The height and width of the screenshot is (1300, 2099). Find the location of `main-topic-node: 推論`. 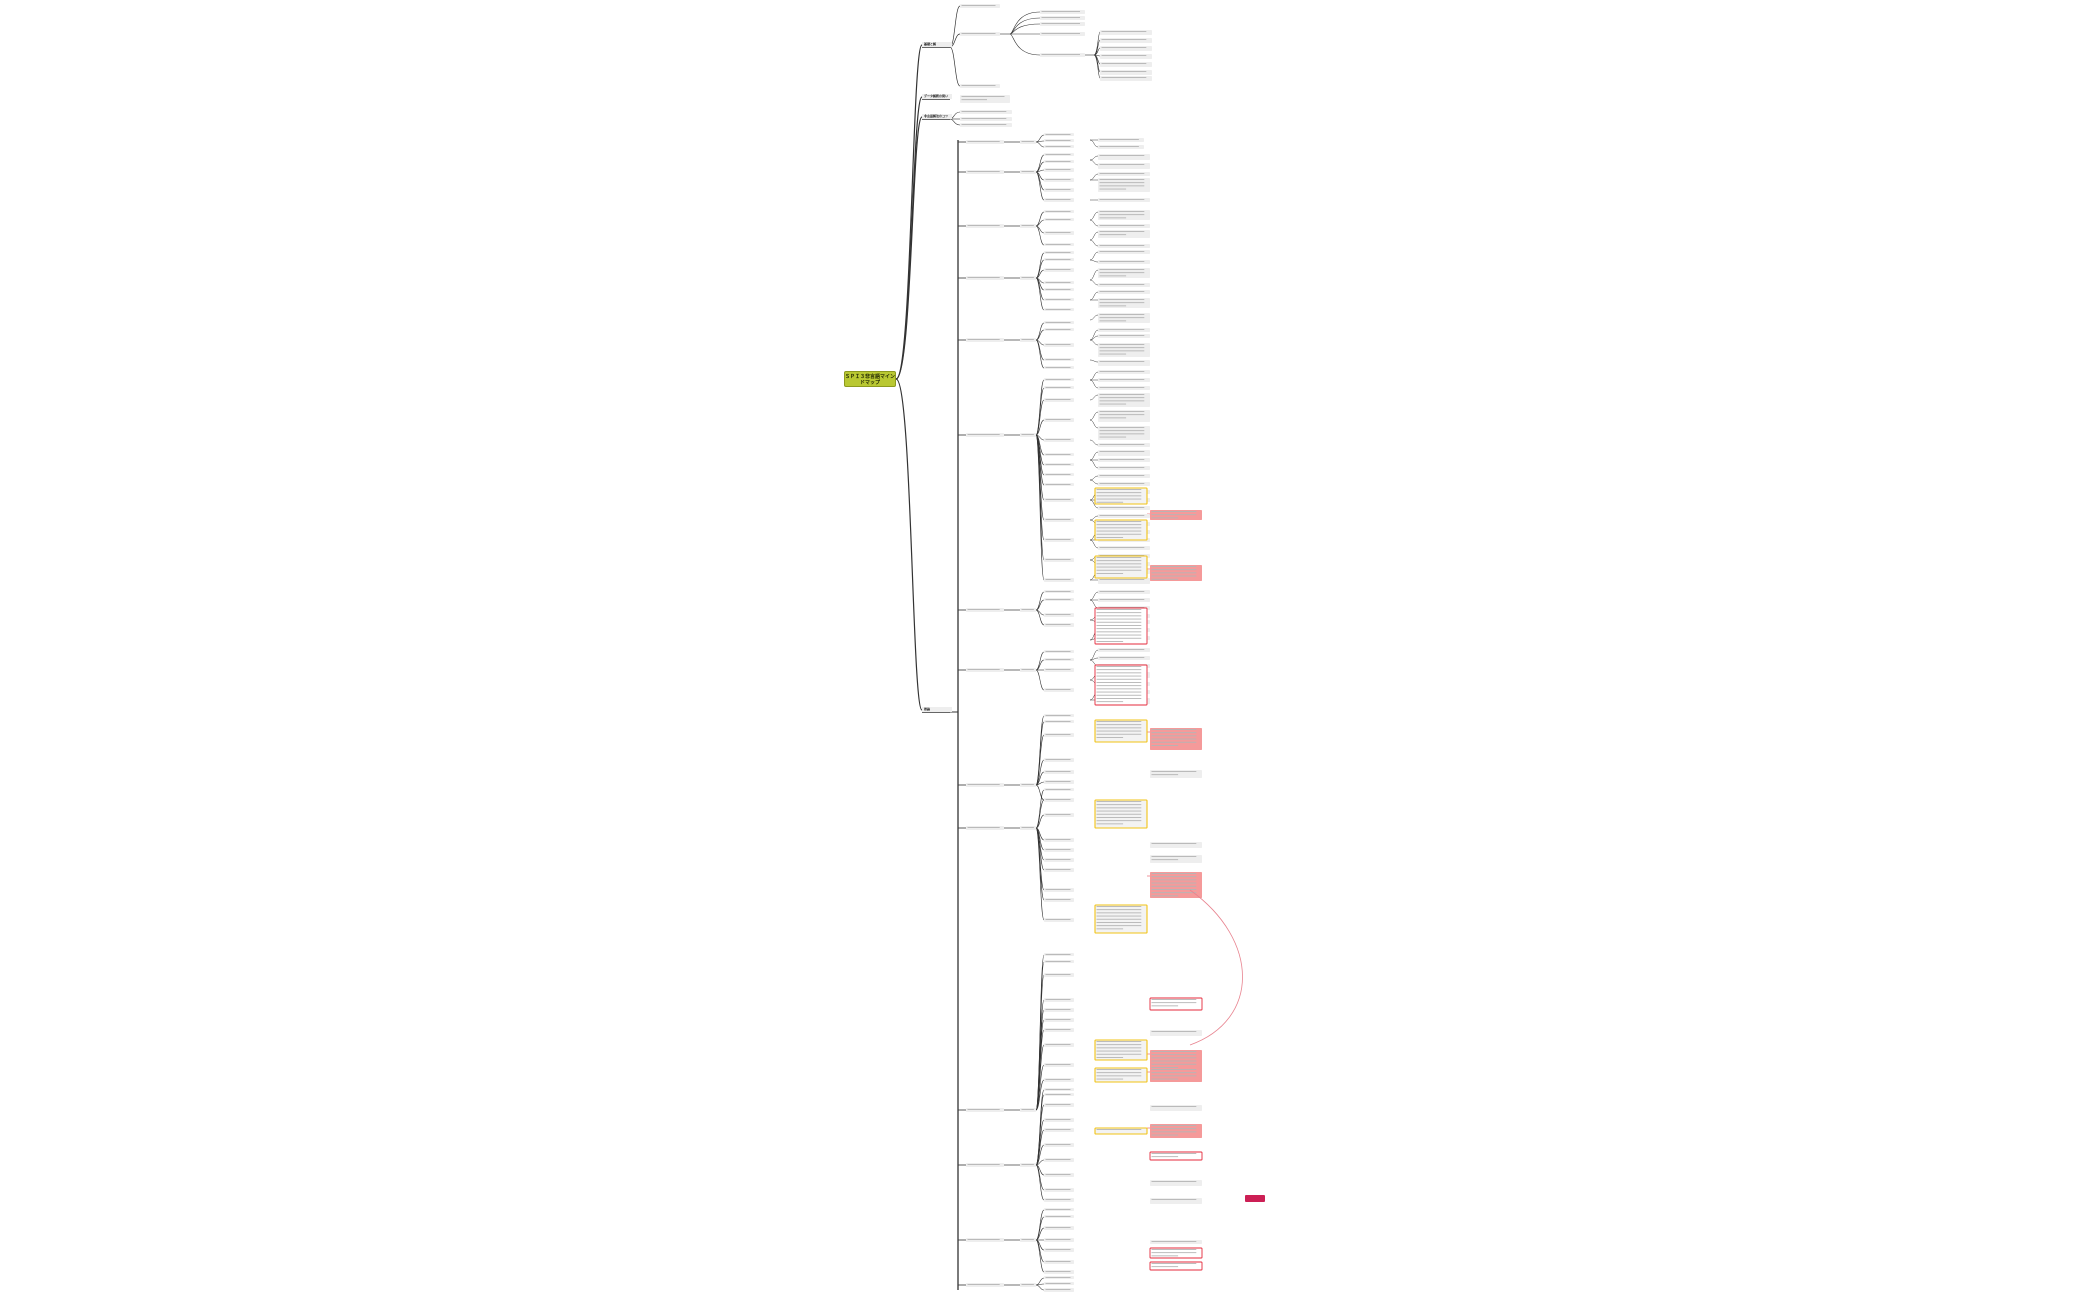

main-topic-node: 推論 is located at coordinates (937, 709).